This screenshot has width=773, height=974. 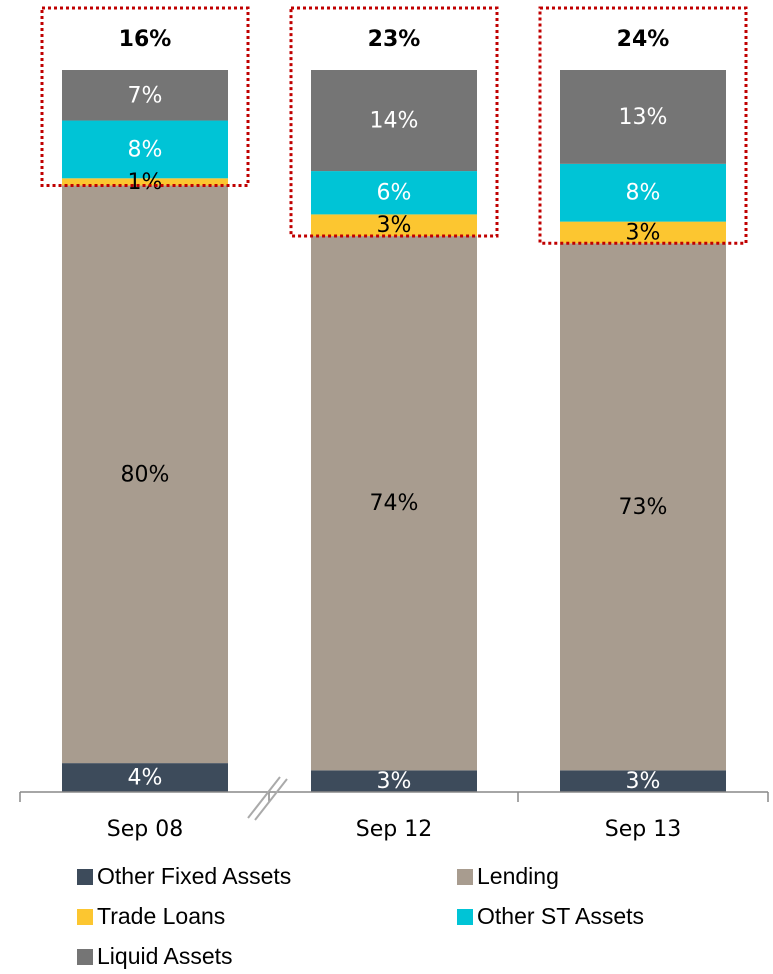 What do you see at coordinates (560, 916) in the screenshot?
I see `legend-label: Other ST Assets` at bounding box center [560, 916].